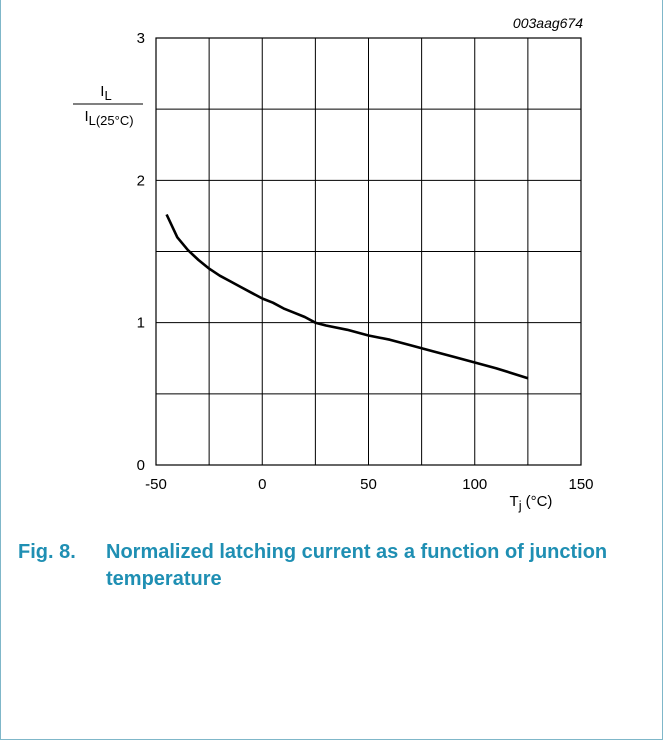 The height and width of the screenshot is (742, 667). Describe the element at coordinates (102, 91) in the screenshot. I see `y-num-main: I` at that location.